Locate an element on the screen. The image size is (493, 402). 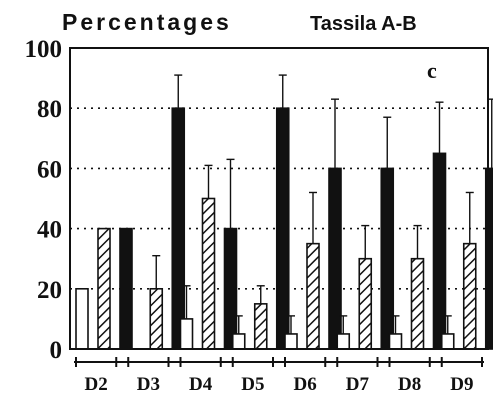
y-tick-label: 40 is located at coordinates (49, 230).